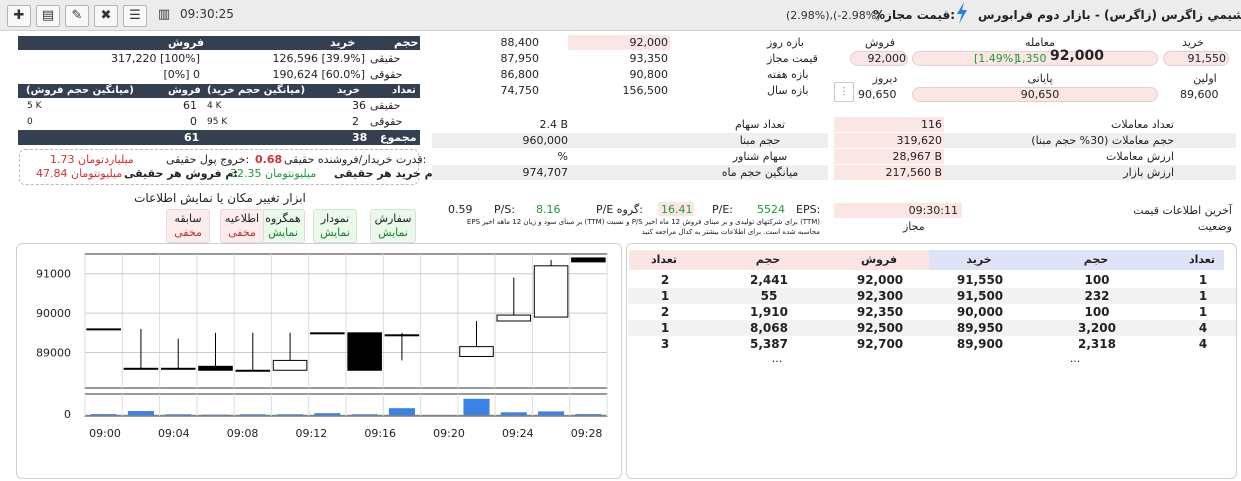  I want to click on vol-row-sell: 317,220 [100%], so click(155, 58).